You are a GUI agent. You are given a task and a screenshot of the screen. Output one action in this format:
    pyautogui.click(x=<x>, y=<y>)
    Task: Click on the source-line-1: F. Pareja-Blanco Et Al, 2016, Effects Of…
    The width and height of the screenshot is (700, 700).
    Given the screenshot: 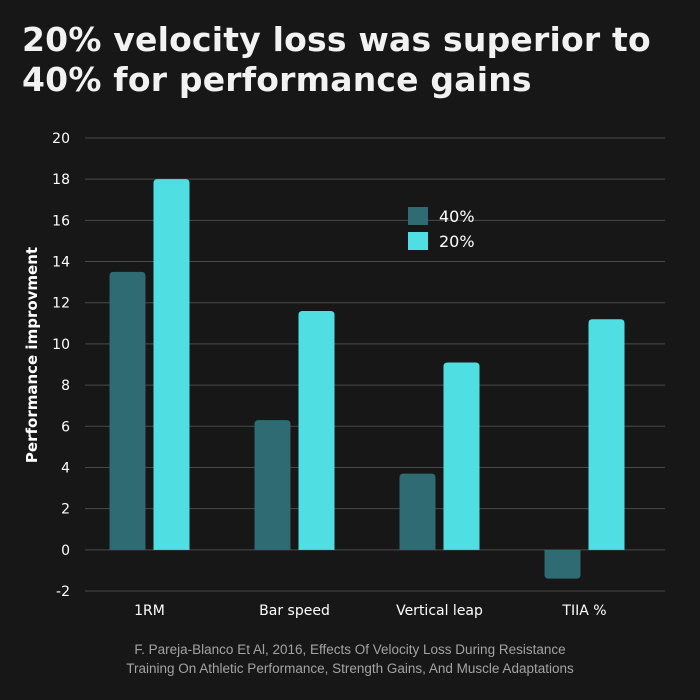 What is the action you would take?
    pyautogui.click(x=350, y=649)
    